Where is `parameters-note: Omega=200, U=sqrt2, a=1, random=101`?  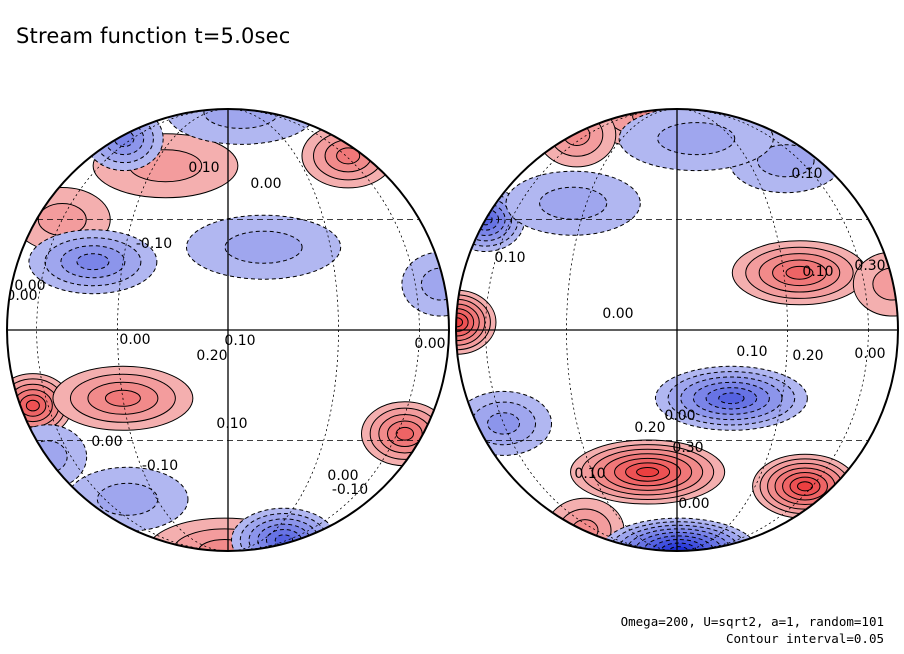 parameters-note: Omega=200, U=sqrt2, a=1, random=101 is located at coordinates (752, 621).